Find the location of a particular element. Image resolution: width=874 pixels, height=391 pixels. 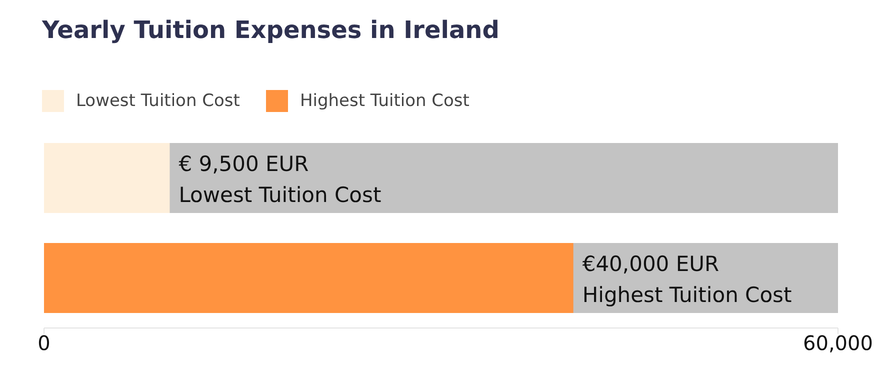

data-label: € 9,500 EUR is located at coordinates (243, 164).